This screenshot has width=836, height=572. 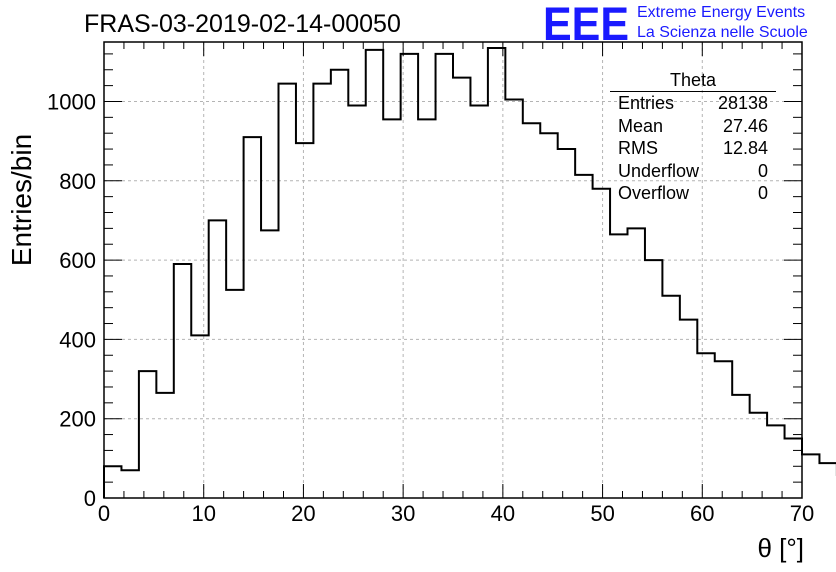 I want to click on stats-row-entries: Entries 28138, so click(x=693, y=103).